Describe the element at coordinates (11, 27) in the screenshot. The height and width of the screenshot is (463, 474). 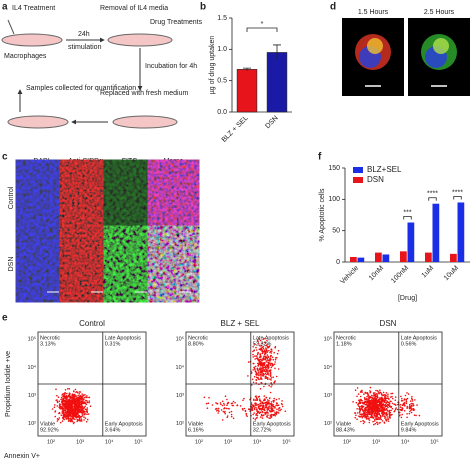
I see `pipette` at that location.